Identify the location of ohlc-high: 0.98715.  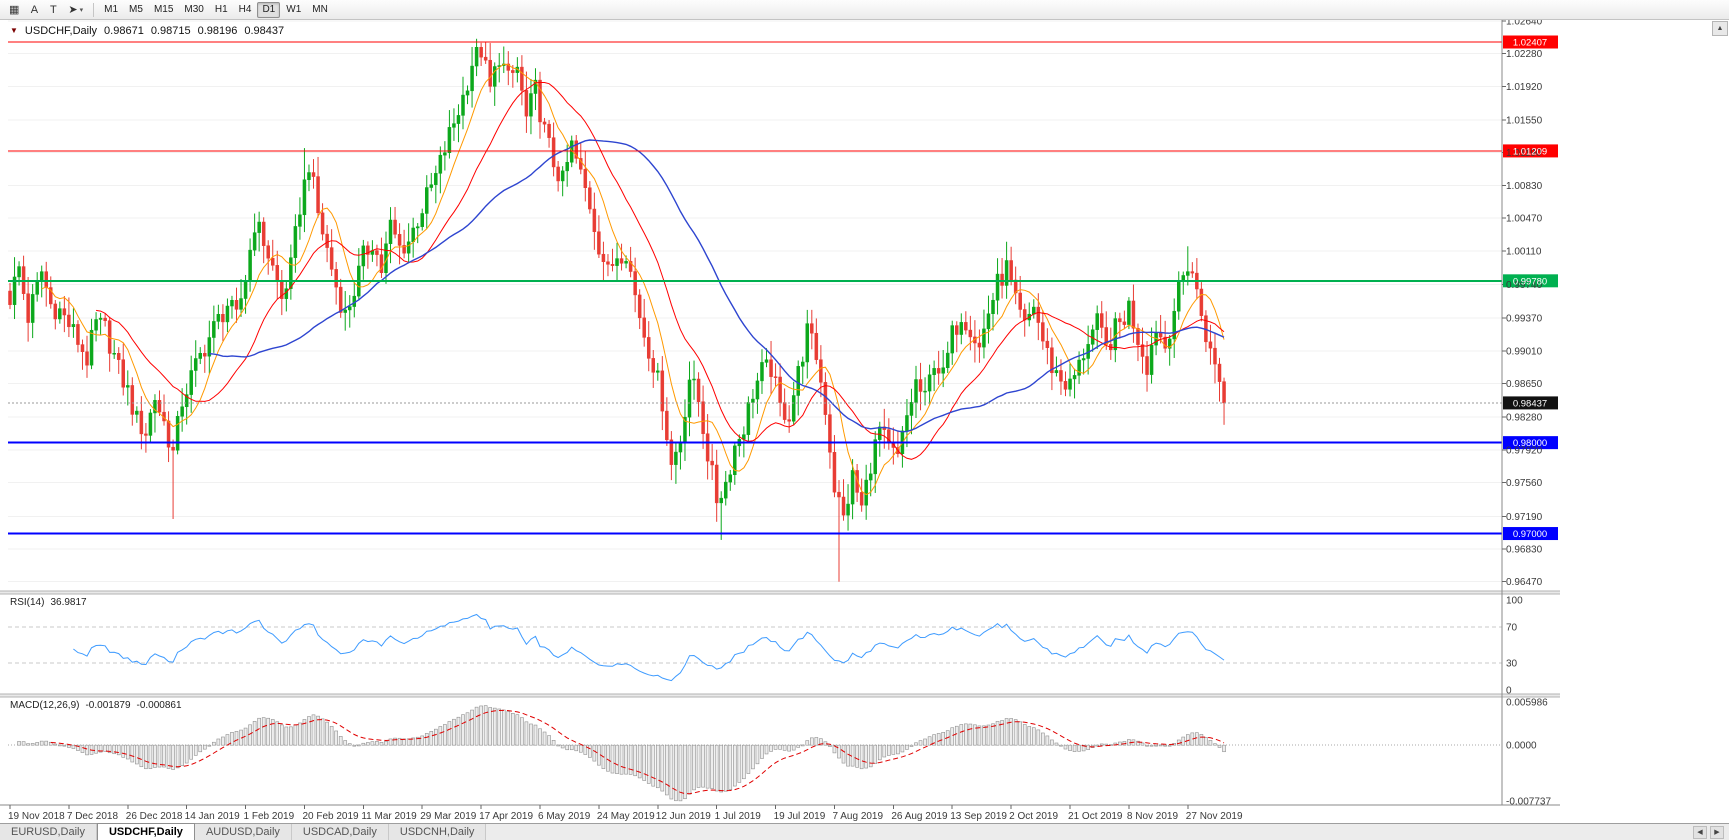
(170, 31).